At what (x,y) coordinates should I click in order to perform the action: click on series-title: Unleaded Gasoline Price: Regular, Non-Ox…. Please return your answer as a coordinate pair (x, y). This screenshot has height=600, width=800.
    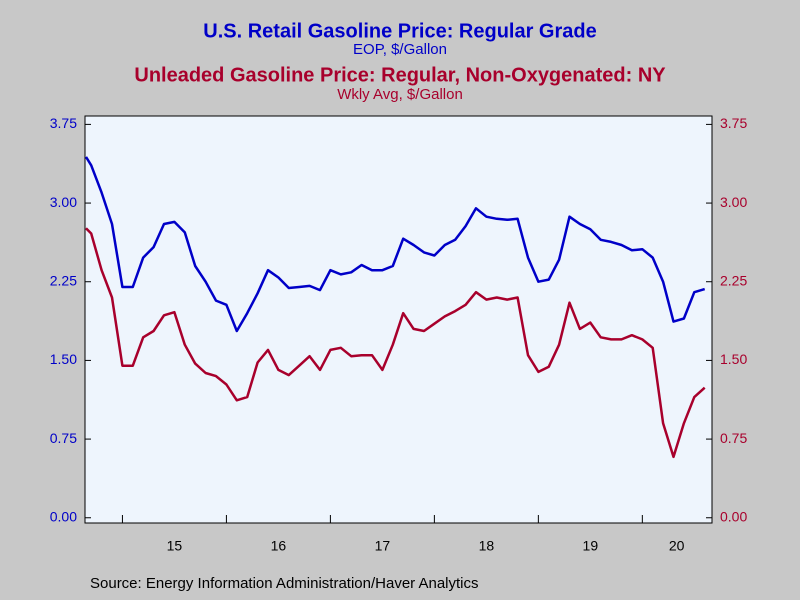
    Looking at the image, I should click on (400, 75).